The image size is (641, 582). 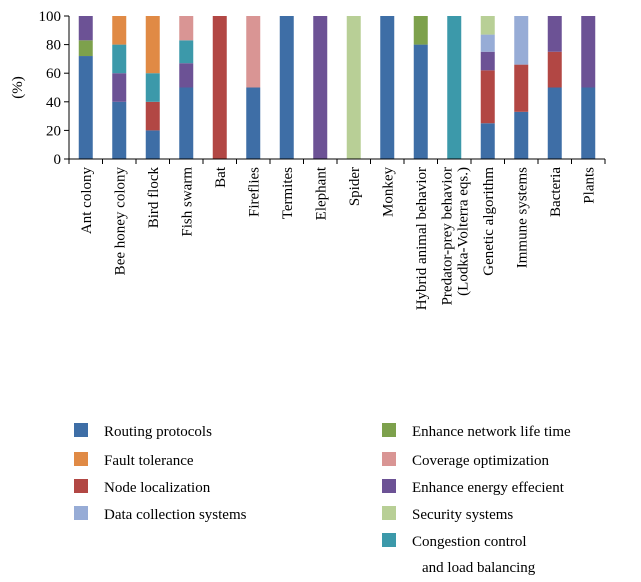 I want to click on legend-label: Congestion control, so click(x=469, y=542).